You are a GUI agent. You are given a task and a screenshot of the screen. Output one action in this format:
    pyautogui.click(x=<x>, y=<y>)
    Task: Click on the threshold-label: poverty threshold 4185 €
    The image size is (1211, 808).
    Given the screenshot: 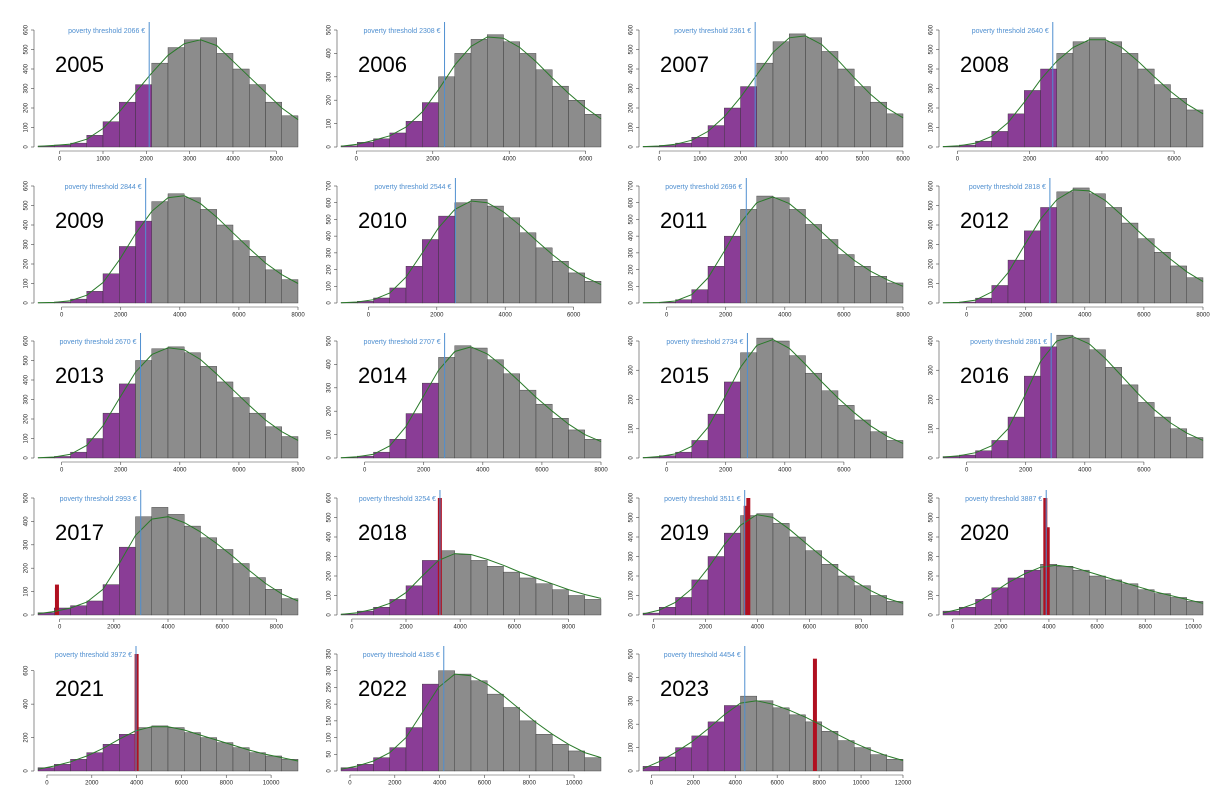 What is the action you would take?
    pyautogui.click(x=401, y=655)
    